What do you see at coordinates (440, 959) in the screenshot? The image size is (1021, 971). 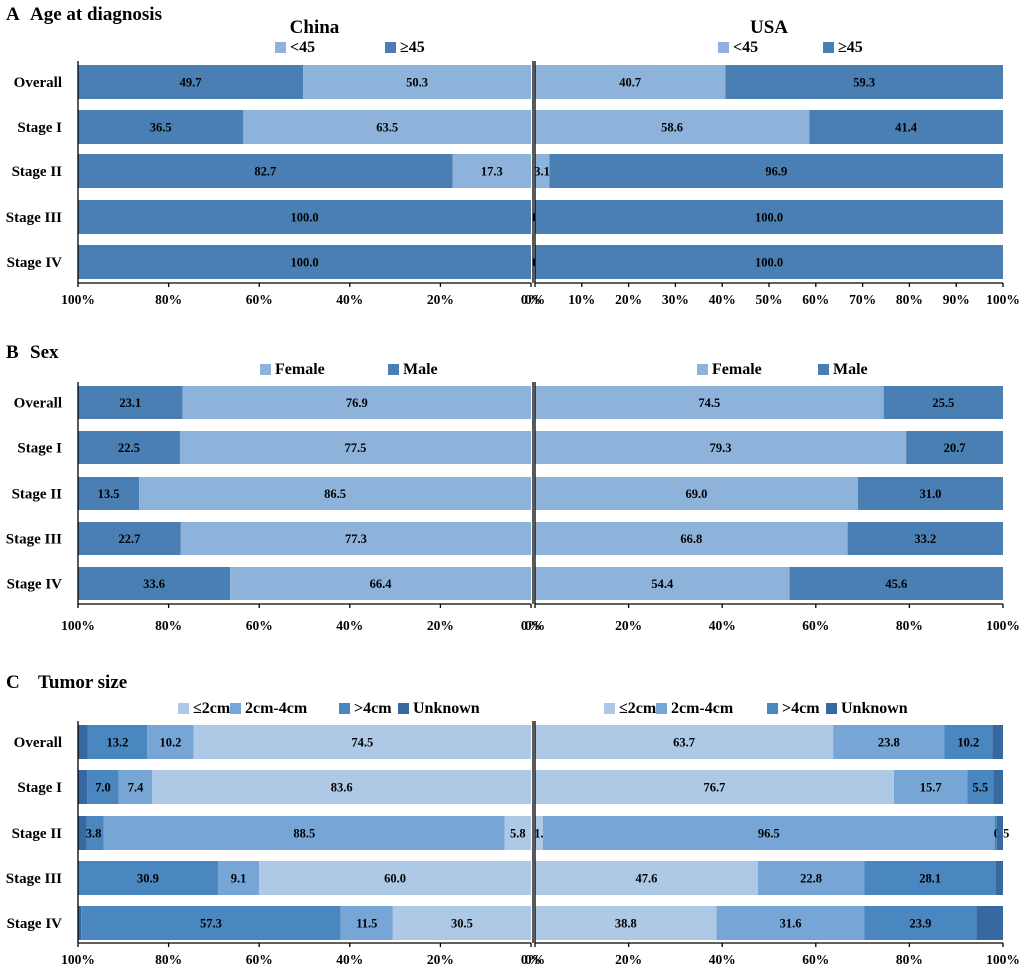 I see `china-tick-label: 20%` at bounding box center [440, 959].